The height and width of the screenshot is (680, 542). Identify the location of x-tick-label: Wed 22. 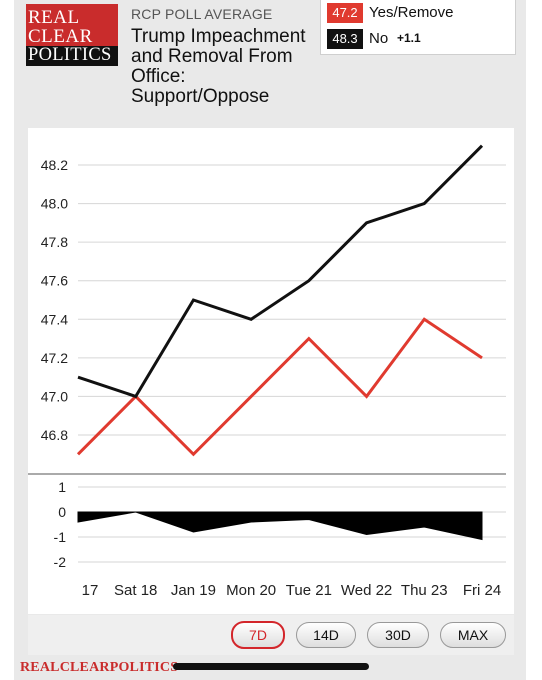
(366, 590).